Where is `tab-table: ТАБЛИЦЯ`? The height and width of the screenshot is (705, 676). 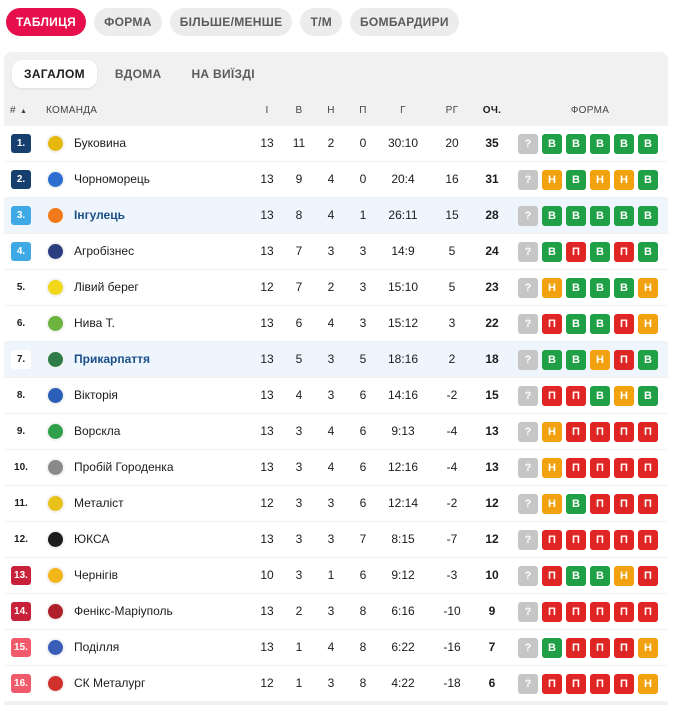 tab-table: ТАБЛИЦЯ is located at coordinates (46, 22).